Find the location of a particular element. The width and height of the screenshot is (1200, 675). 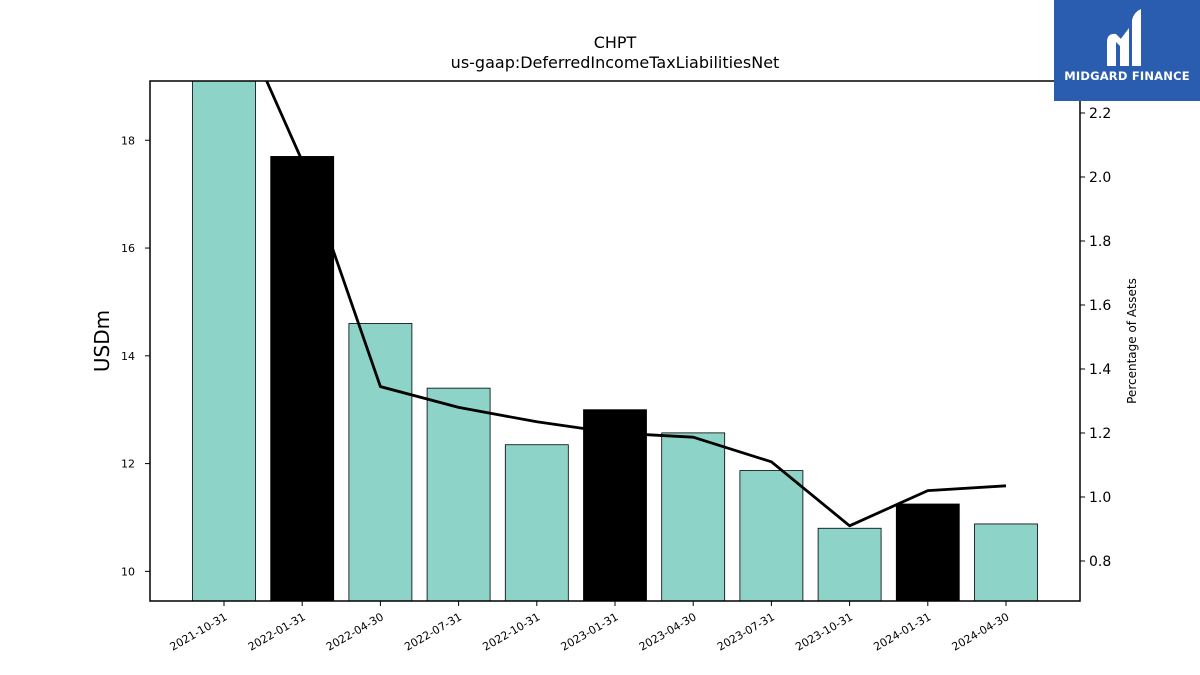

right-tick-label: 1.2 is located at coordinates (1100, 434).